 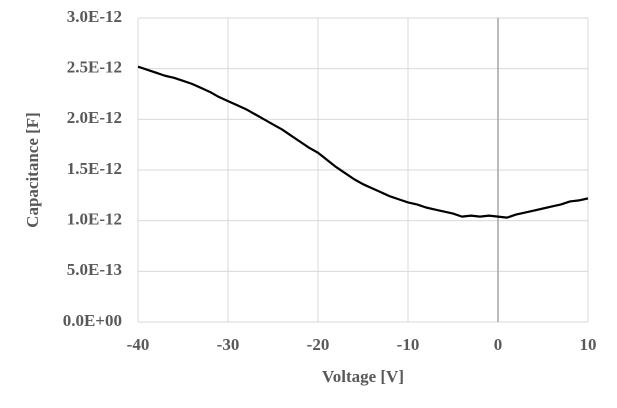 What do you see at coordinates (138, 344) in the screenshot?
I see `x-tick-label: -40` at bounding box center [138, 344].